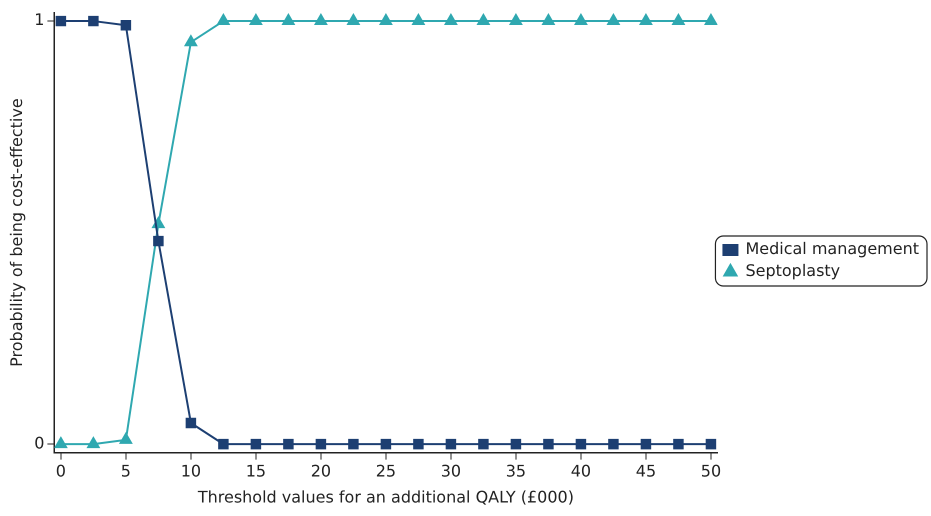 This screenshot has height=516, width=931. What do you see at coordinates (832, 248) in the screenshot?
I see `legend-label: Medical management` at bounding box center [832, 248].